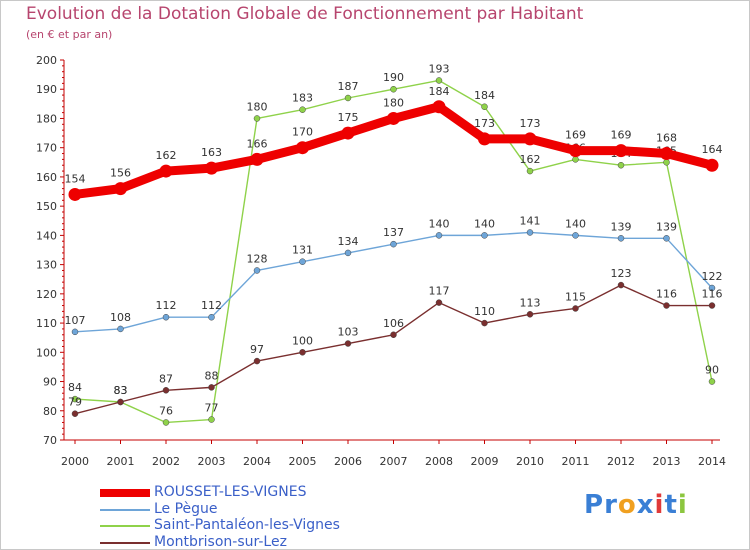 Image resolution: width=750 pixels, height=550 pixels. Describe the element at coordinates (712, 149) in the screenshot. I see `data-label-rousset-les-vignes: 164` at that location.